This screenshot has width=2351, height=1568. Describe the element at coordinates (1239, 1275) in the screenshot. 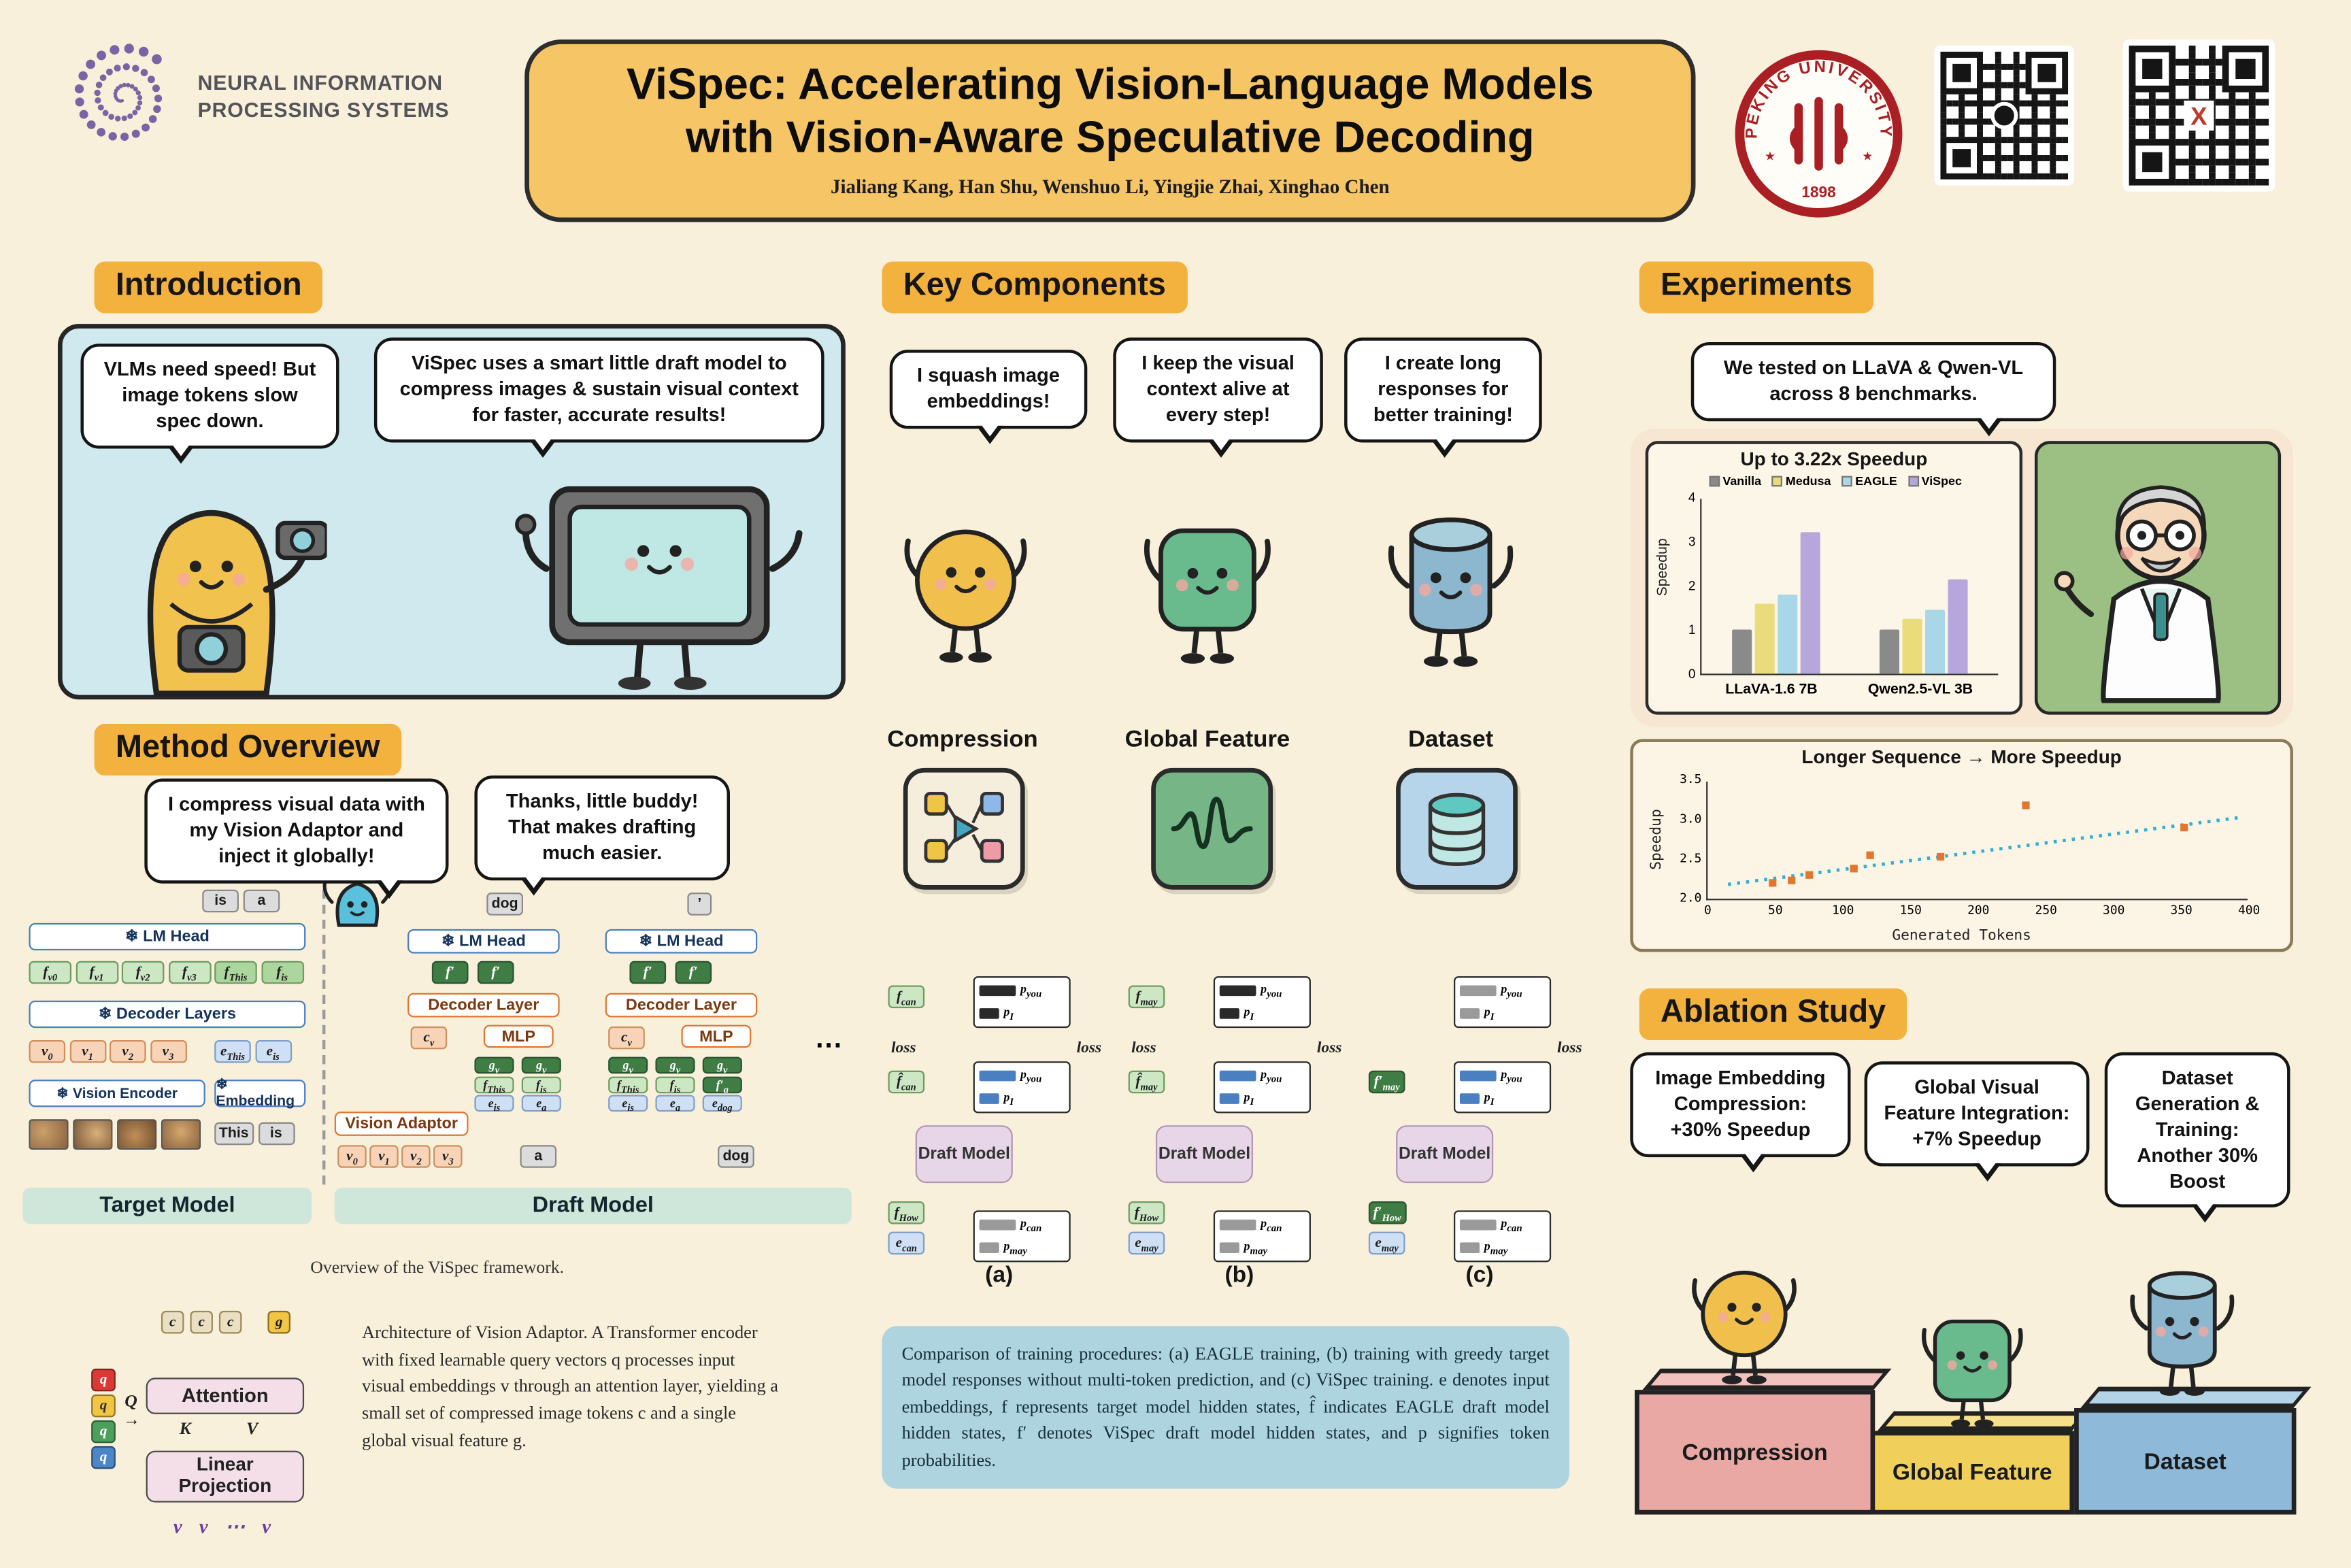

I see `diagram-label: (b)` at that location.